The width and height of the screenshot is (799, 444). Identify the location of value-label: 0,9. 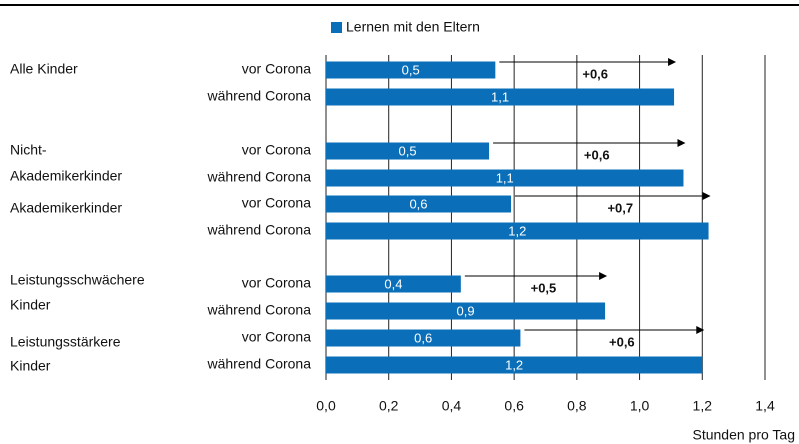
(466, 310).